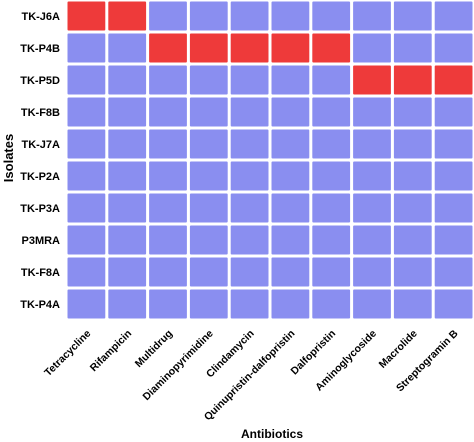  What do you see at coordinates (290, 208) in the screenshot?
I see `heatmap-cell-TK-P3A-Quinupristin-dalfopristin` at bounding box center [290, 208].